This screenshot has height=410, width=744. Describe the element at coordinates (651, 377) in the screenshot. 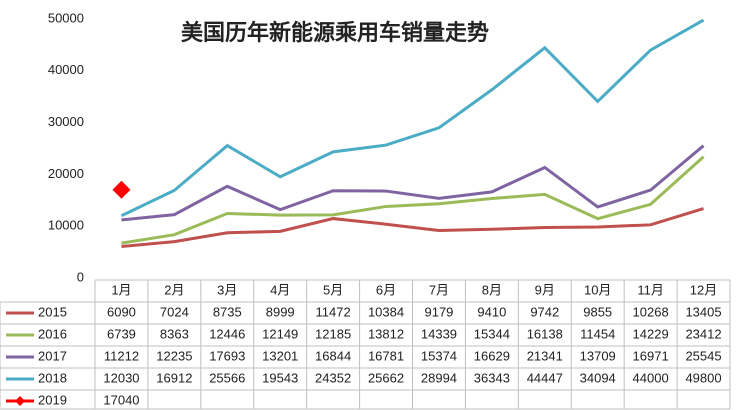

I see `table-value: 44000` at that location.